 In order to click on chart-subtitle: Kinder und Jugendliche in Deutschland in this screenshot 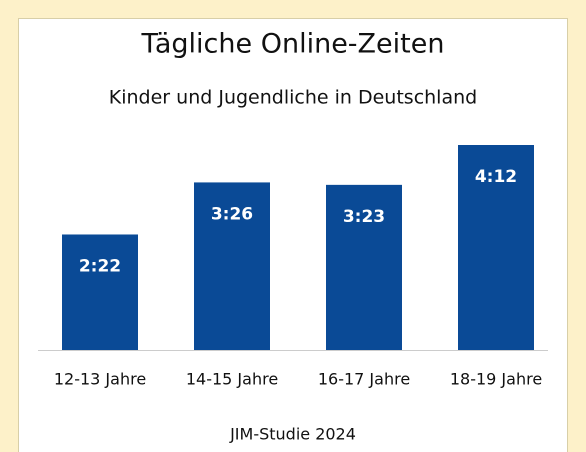, I will do `click(293, 98)`.